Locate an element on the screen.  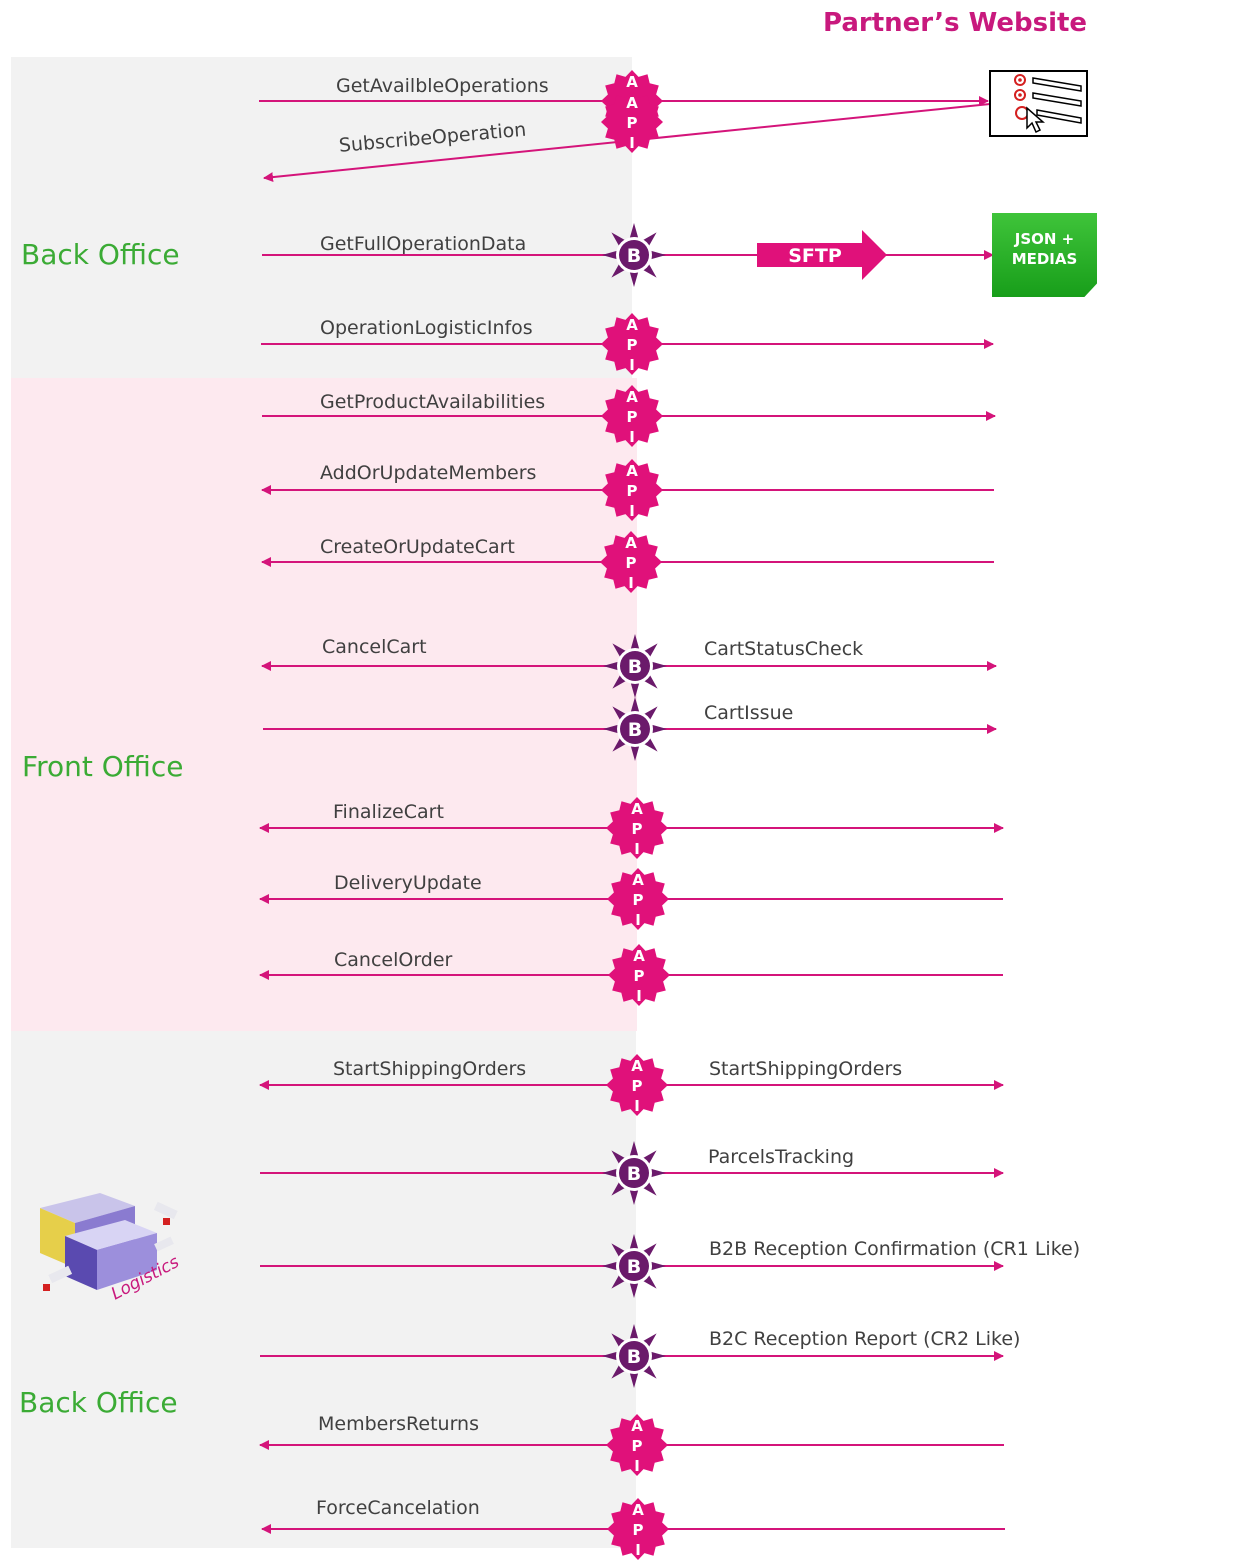
op-label-add-or-update-members: AddOrUpdateMembers is located at coordinates (428, 473).